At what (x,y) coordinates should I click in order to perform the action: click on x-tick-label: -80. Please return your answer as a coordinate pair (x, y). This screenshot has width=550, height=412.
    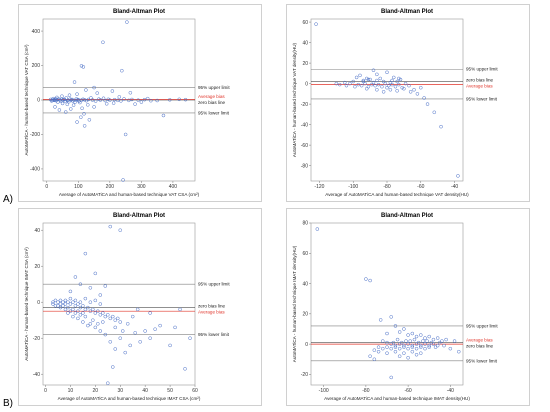
    Looking at the image, I should click on (386, 187).